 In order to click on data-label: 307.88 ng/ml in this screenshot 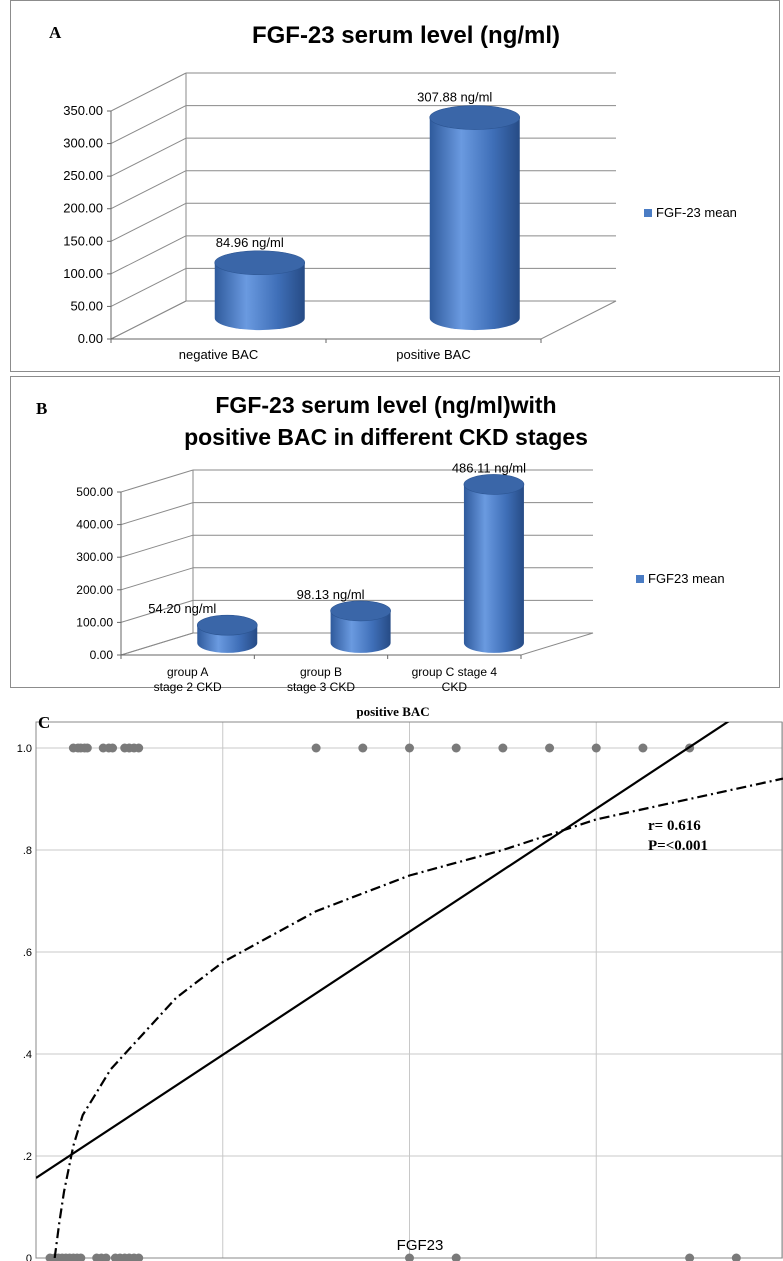, I will do `click(454, 97)`.